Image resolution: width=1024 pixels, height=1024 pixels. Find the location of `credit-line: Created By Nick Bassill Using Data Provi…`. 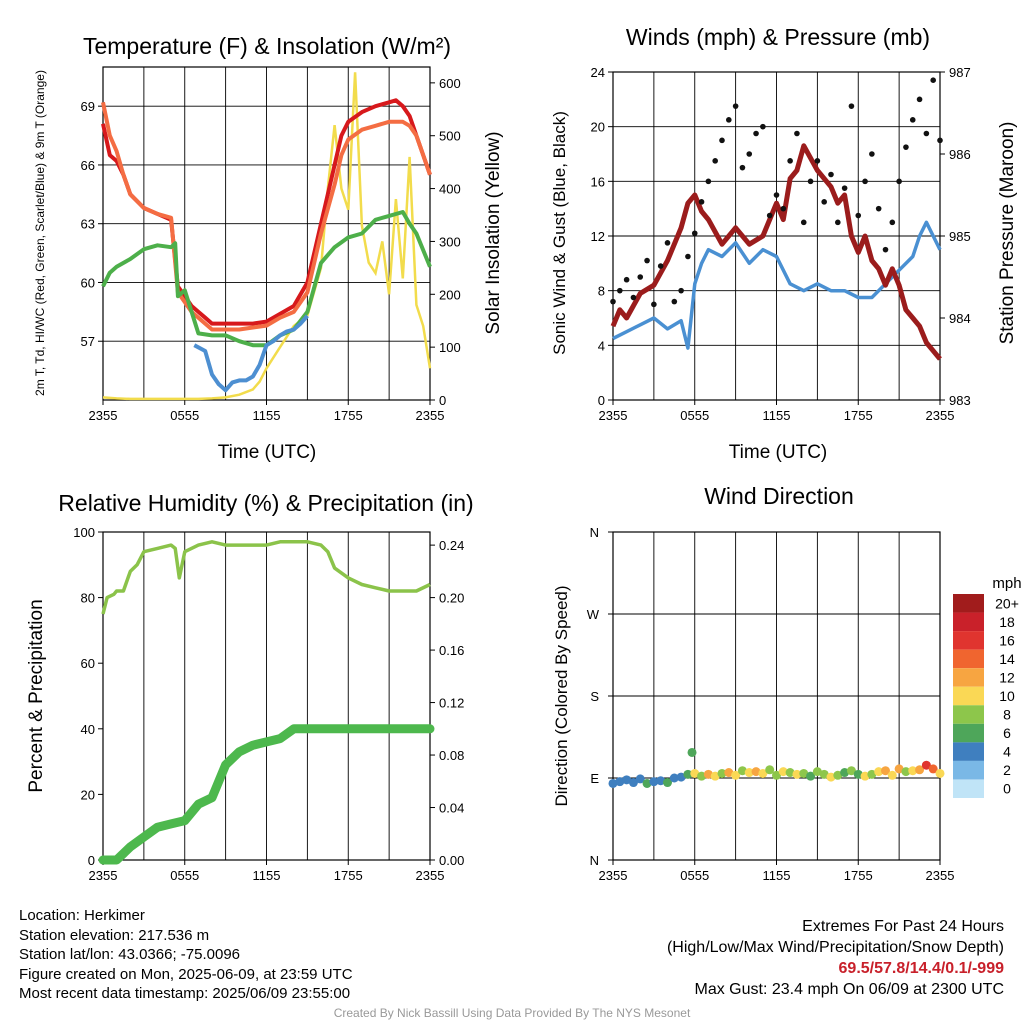

credit-line: Created By Nick Bassill Using Data Provi… is located at coordinates (512, 1013).